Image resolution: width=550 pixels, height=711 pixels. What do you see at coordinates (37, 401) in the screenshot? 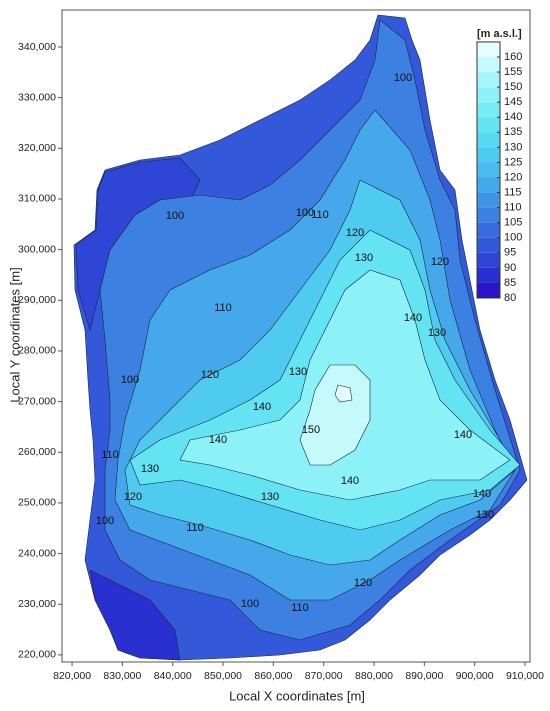
I see `y-tick-label: 270,000` at bounding box center [37, 401].